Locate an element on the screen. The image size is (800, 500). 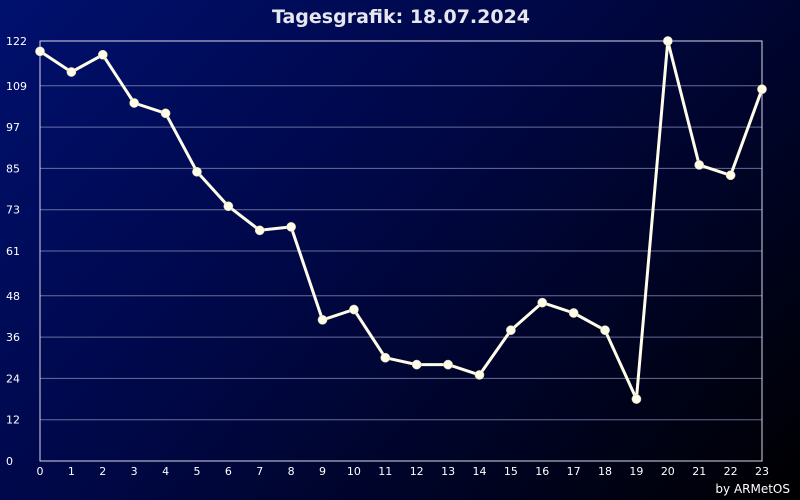
y-tick-label: 12 is located at coordinates (13, 420).